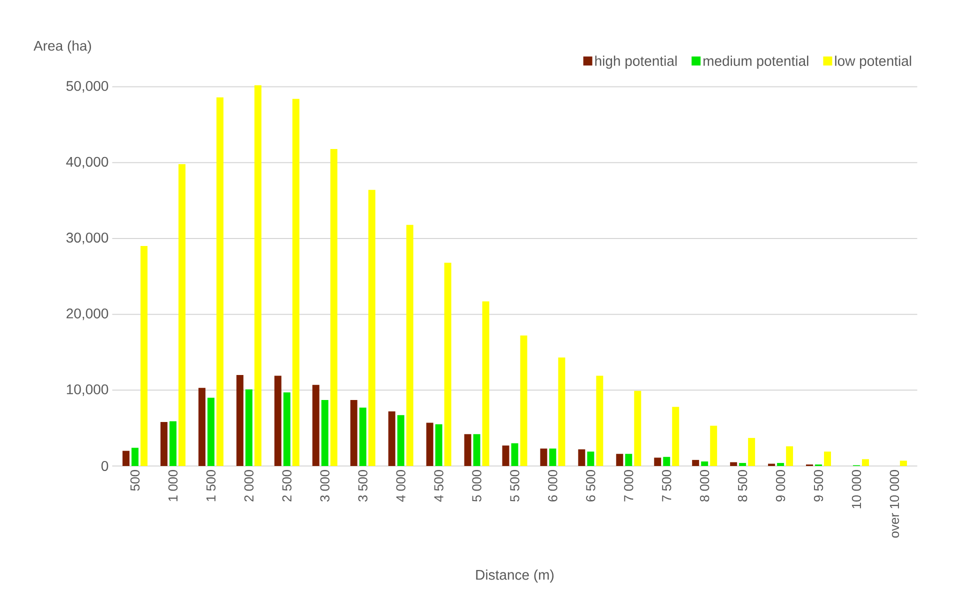 The height and width of the screenshot is (610, 957). What do you see at coordinates (743, 486) in the screenshot?
I see `x-tick-label: 8 500` at bounding box center [743, 486].